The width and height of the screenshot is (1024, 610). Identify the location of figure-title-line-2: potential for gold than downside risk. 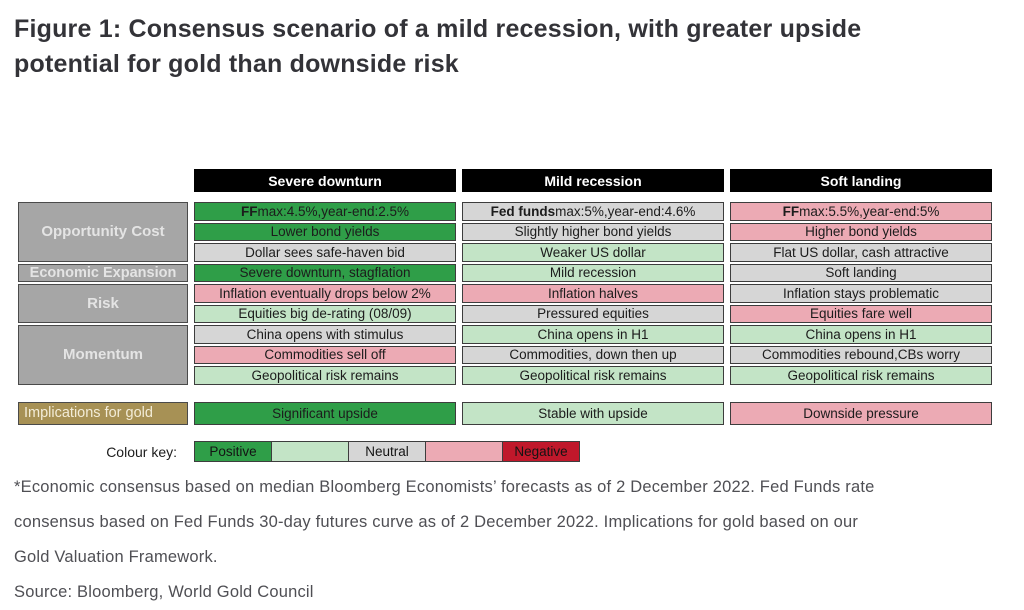
(236, 64).